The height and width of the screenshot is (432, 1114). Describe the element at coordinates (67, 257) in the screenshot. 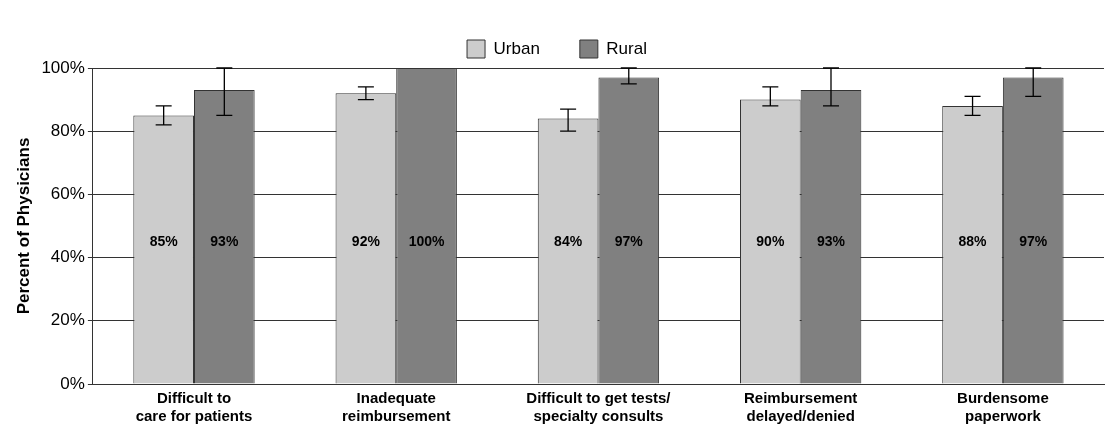

I see `y-tick-label: 40%` at that location.